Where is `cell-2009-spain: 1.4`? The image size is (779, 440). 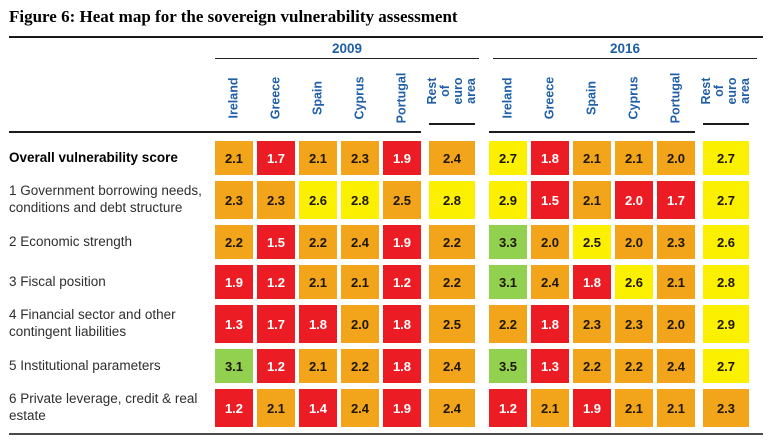 cell-2009-spain: 1.4 is located at coordinates (318, 408).